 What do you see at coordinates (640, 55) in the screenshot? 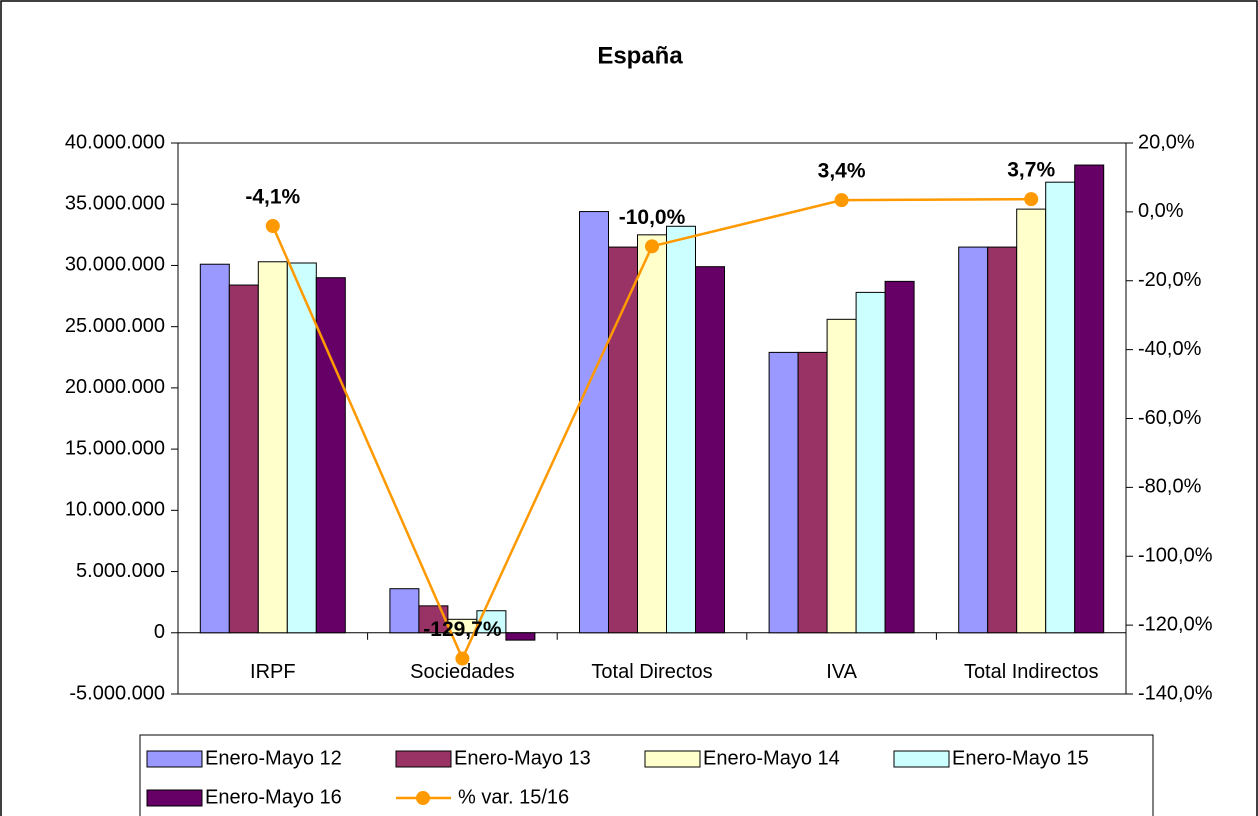
I see `chart-title: España` at bounding box center [640, 55].